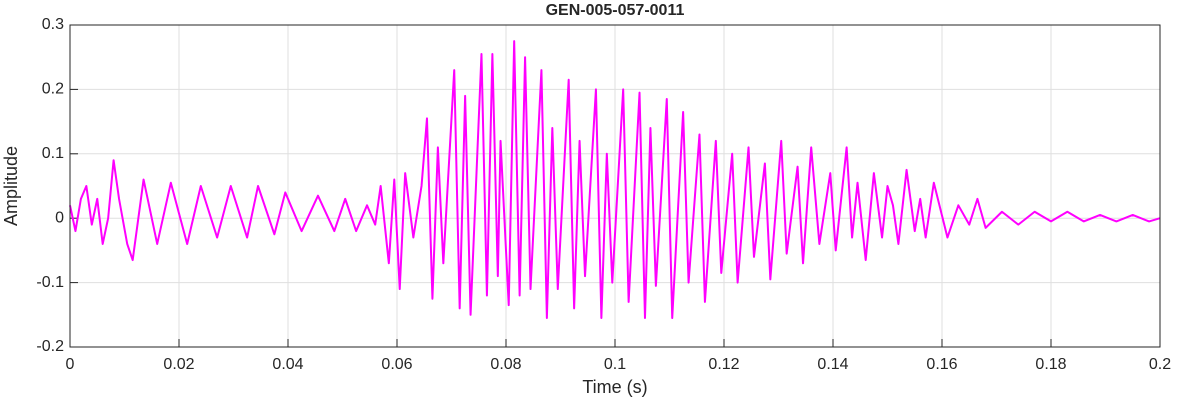 The width and height of the screenshot is (1177, 404). Describe the element at coordinates (53, 24) in the screenshot. I see `y-tick-label: 0.3` at that location.